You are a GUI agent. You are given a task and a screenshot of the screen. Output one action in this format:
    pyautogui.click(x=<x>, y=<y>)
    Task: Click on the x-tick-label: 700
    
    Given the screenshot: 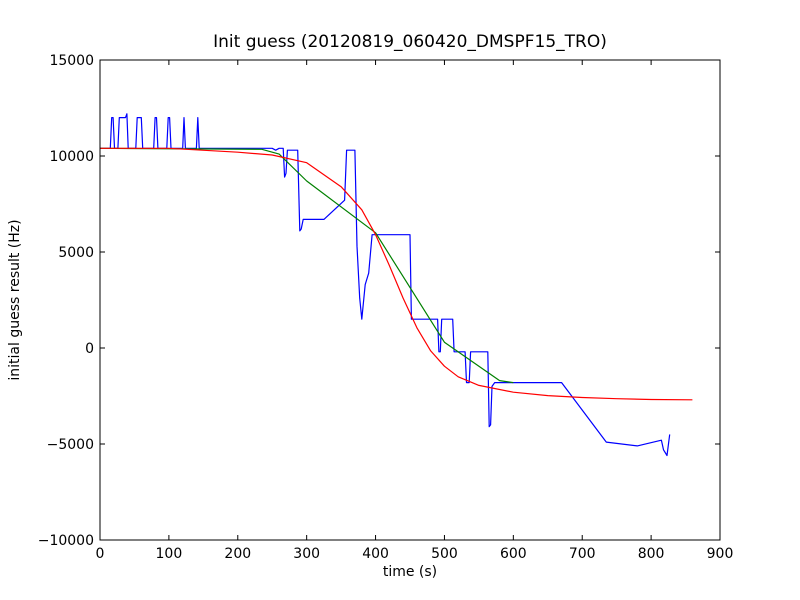 What is the action you would take?
    pyautogui.click(x=582, y=554)
    